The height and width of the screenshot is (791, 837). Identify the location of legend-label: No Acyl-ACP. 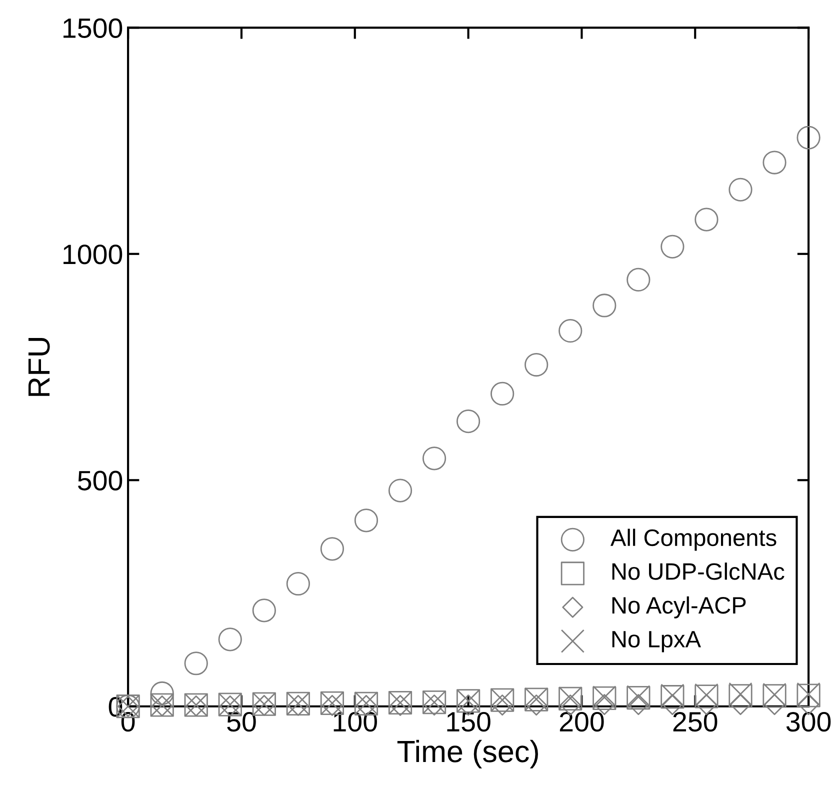
(679, 607).